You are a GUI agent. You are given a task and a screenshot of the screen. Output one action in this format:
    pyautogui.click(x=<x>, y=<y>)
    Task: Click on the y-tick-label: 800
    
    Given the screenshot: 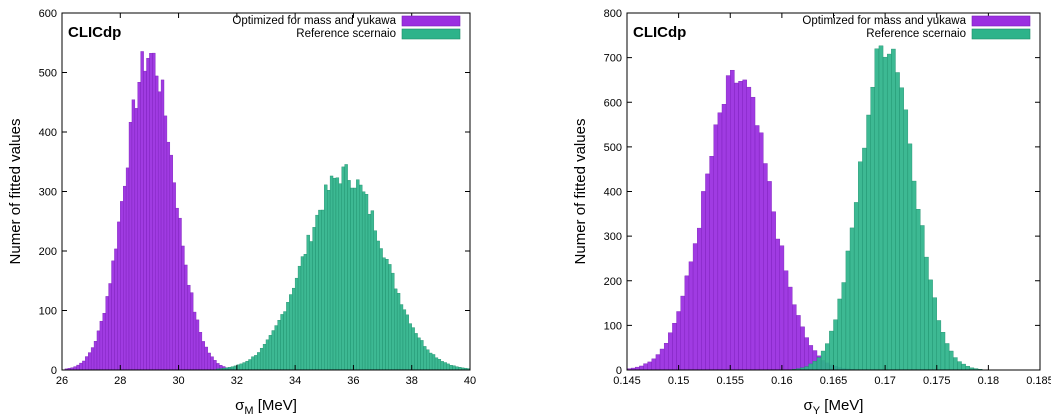 What is the action you would take?
    pyautogui.click(x=613, y=14)
    